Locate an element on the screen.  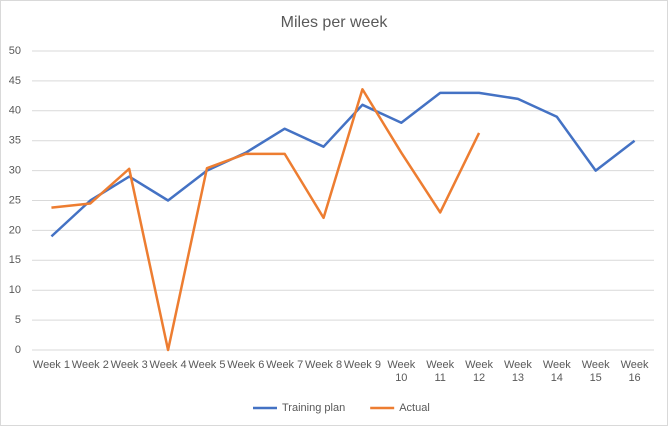
x-tick-label: Week 13 is located at coordinates (517, 371).